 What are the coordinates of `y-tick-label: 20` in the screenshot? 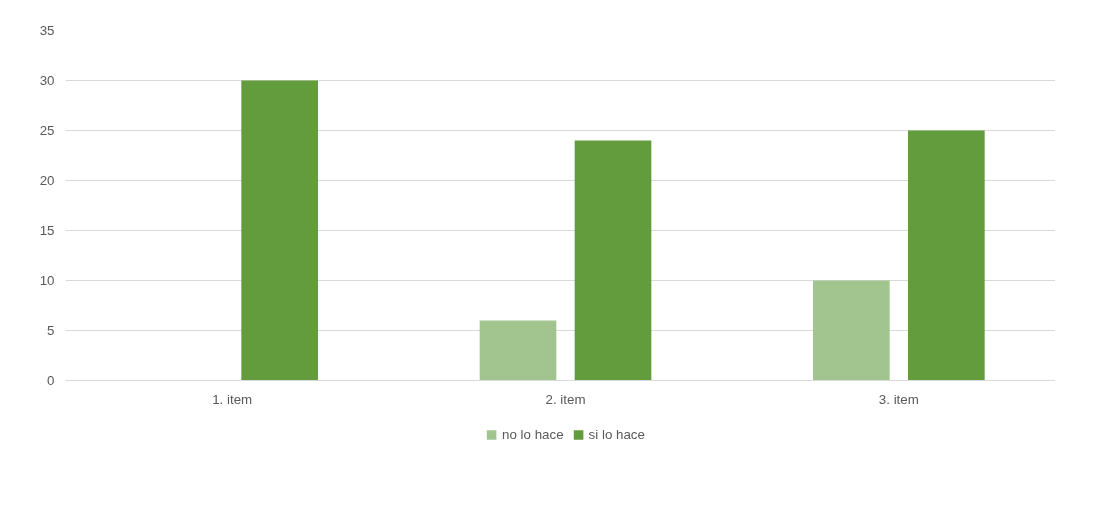 It's located at (47, 180).